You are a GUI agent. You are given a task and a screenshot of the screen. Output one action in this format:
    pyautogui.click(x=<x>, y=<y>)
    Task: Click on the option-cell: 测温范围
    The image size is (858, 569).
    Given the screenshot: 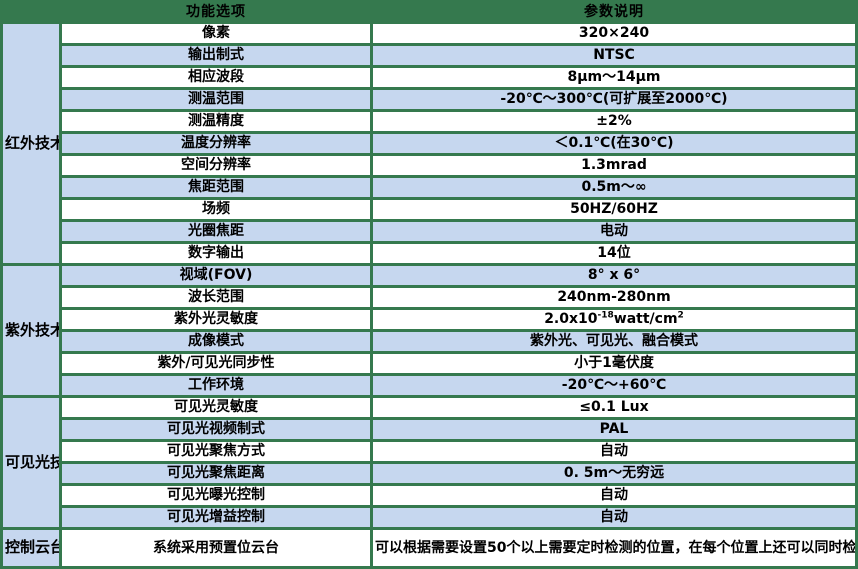 What is the action you would take?
    pyautogui.click(x=216, y=99)
    